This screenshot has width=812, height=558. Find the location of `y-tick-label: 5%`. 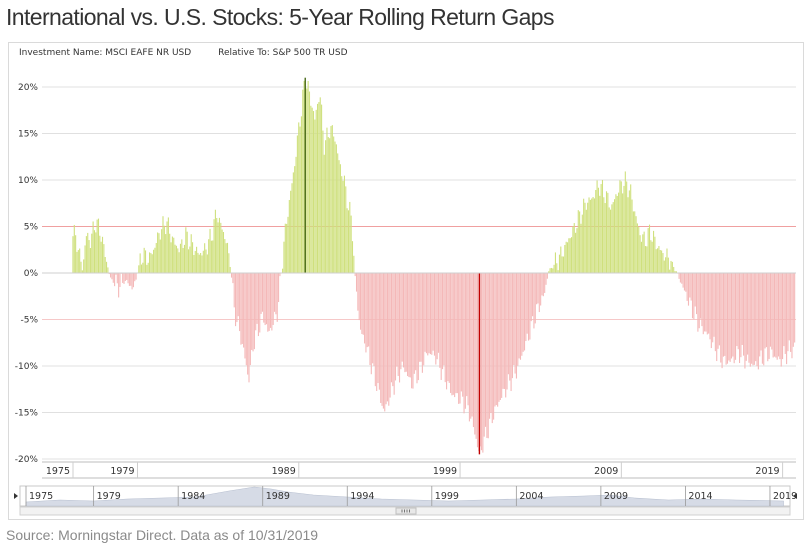

y-tick-label: 5% is located at coordinates (31, 228).